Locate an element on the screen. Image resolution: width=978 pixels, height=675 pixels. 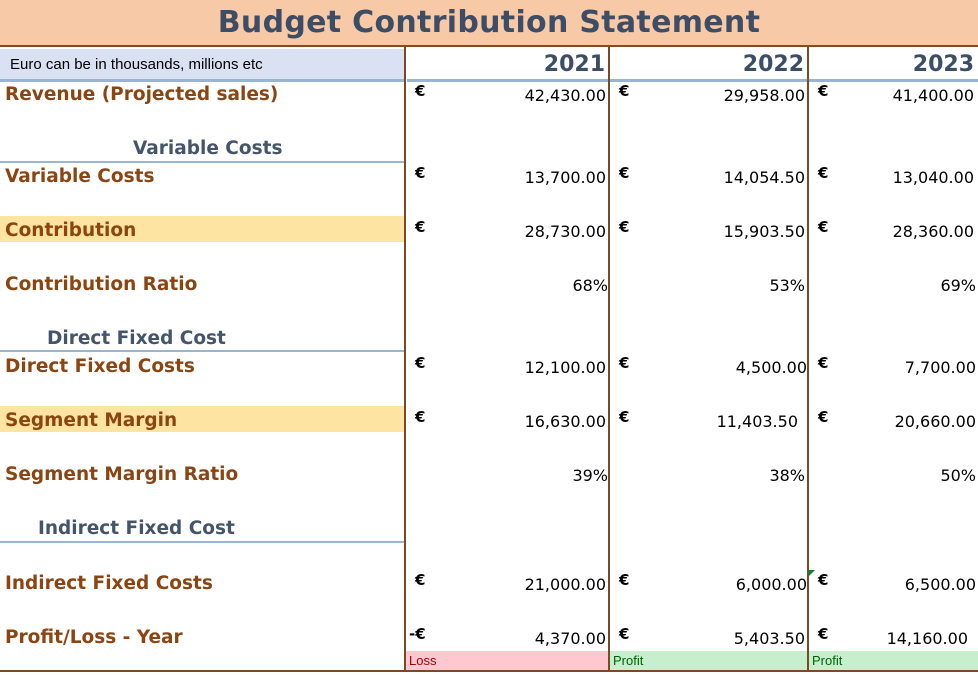
value-profit-loss-2022: 5,403.50 is located at coordinates (769, 638).